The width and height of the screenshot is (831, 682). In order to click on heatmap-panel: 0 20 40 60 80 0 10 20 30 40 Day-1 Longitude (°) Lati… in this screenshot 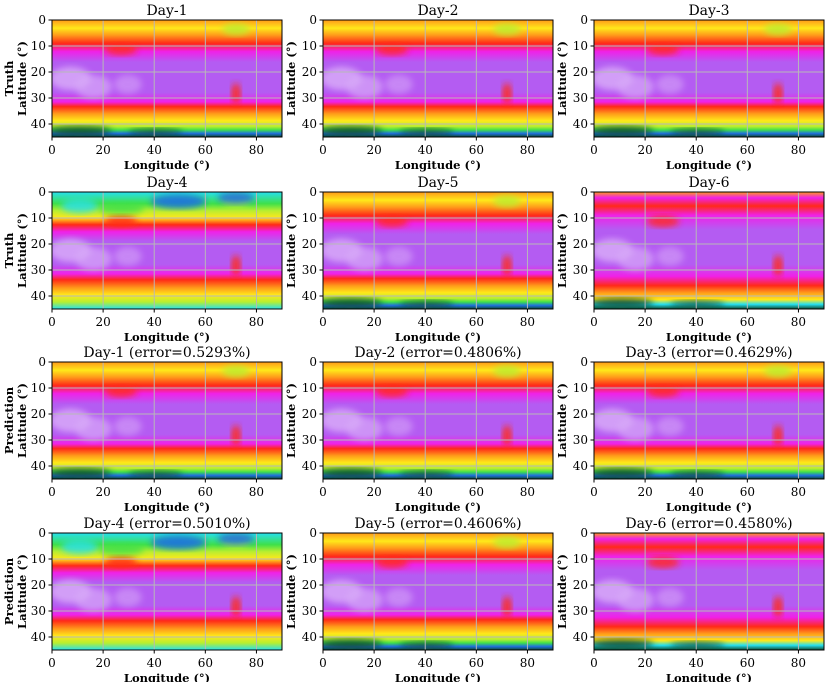, I will do `click(142, 87)`.